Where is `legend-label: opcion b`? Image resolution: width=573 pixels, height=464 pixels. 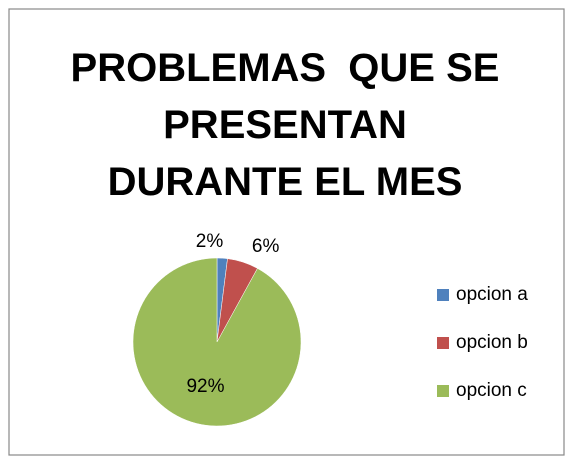
legend-label: opcion b is located at coordinates (492, 342).